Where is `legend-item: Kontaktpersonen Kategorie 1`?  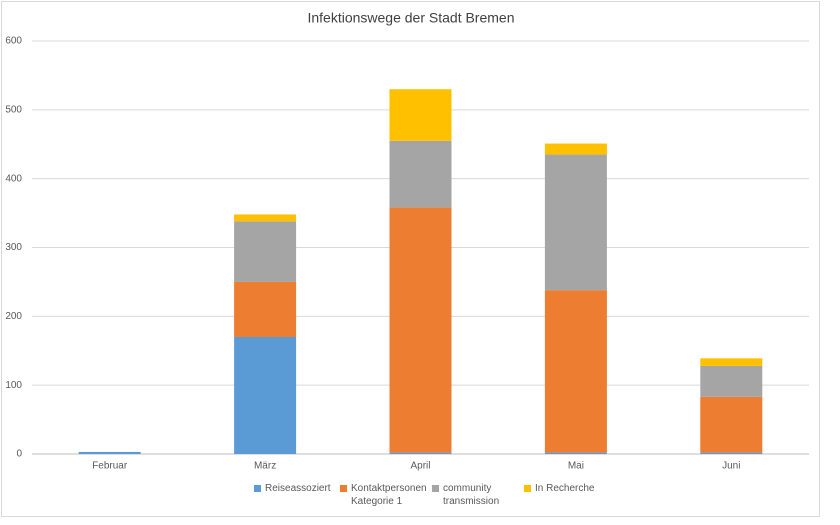
legend-item: Kontaktpersonen Kategorie 1 is located at coordinates (383, 495).